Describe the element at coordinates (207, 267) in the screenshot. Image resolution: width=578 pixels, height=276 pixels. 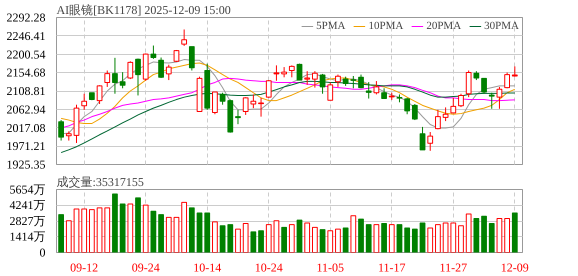
I see `x-tick-label: 10-14` at that location.